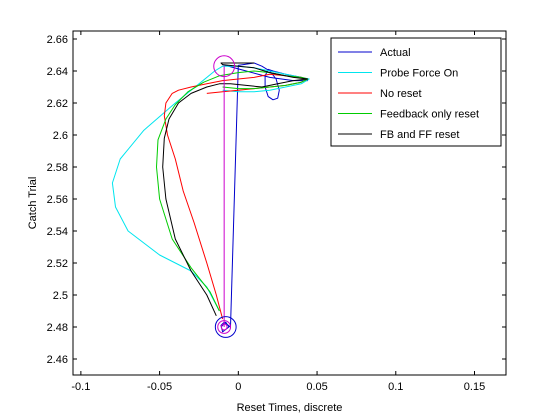 This screenshot has width=560, height=420. I want to click on legend-box, so click(416, 92).